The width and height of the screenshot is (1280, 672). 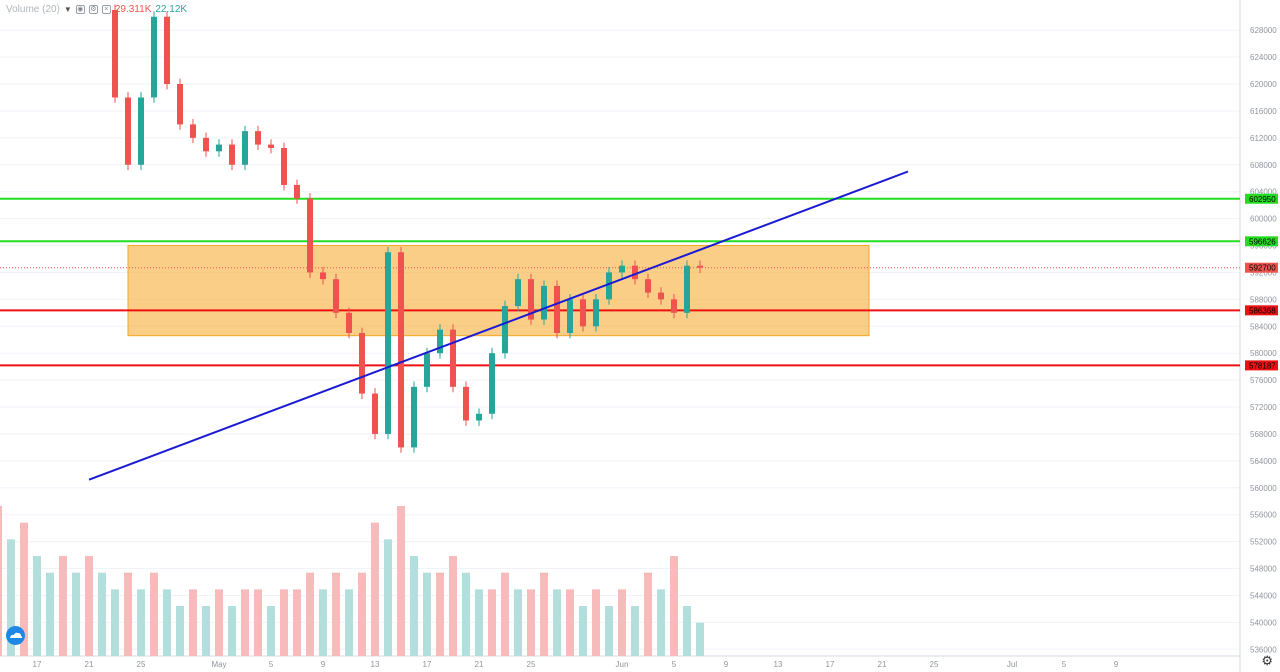 I want to click on volume-value-green: 22.12K, so click(x=171, y=9).